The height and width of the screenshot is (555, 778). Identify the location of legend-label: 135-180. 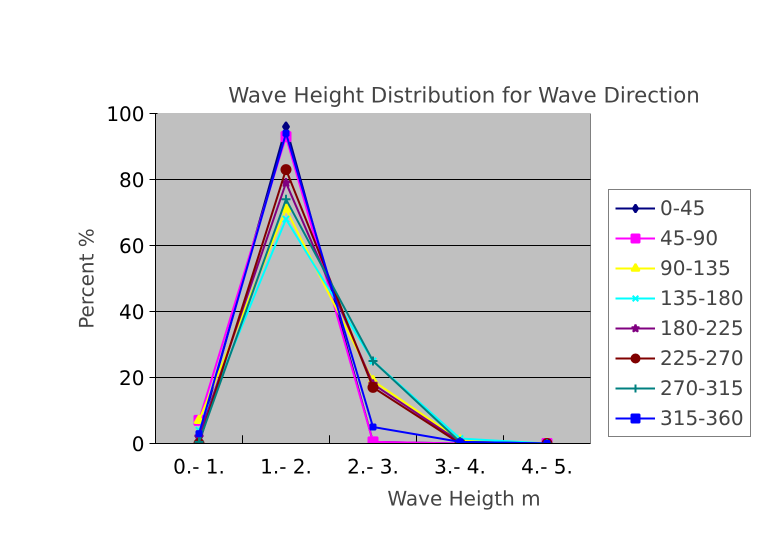
(702, 298).